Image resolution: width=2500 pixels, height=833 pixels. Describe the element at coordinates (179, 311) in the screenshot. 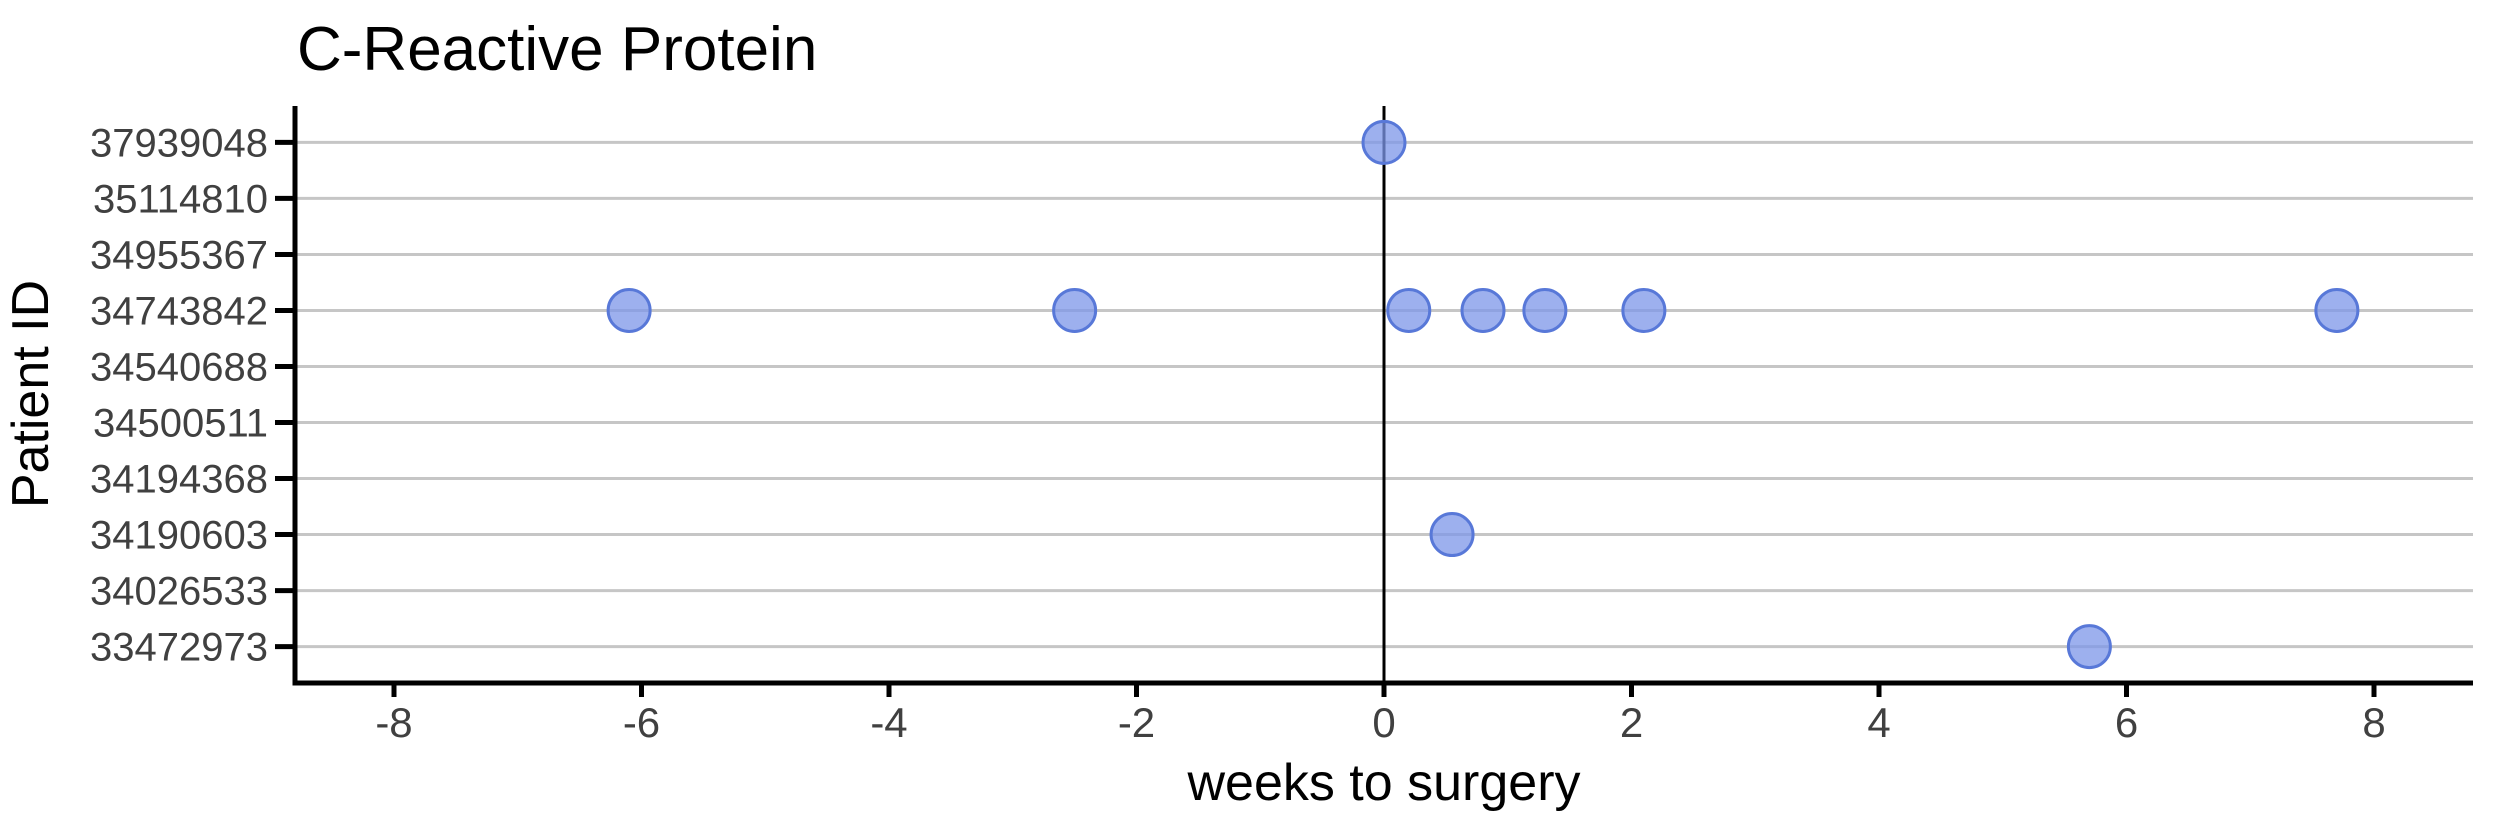

I see `y-tick-label: 34743842` at that location.